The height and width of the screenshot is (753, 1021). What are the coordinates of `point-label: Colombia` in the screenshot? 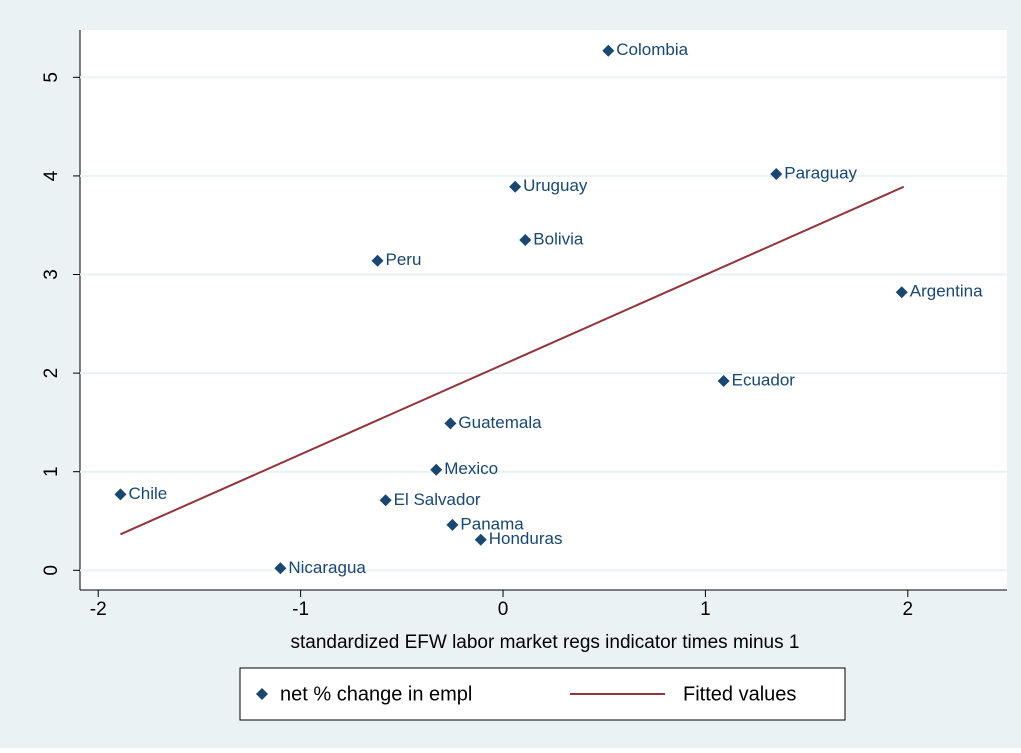 It's located at (652, 49).